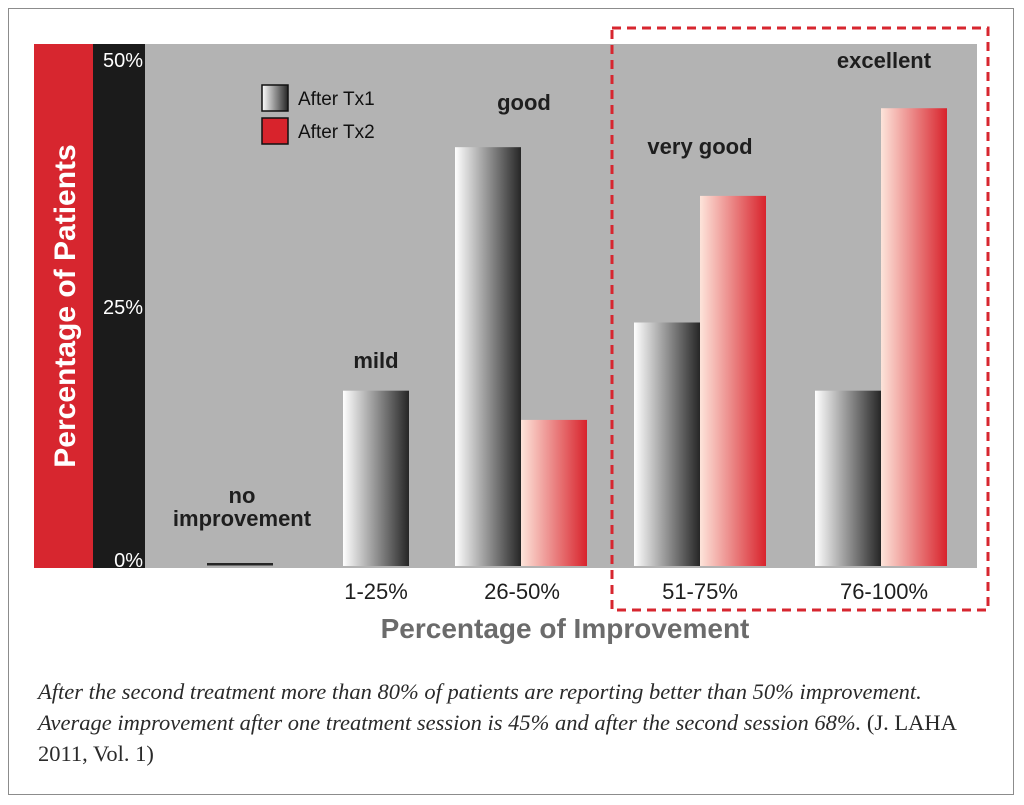 This screenshot has width=1024, height=805. Describe the element at coordinates (318, 114) in the screenshot. I see `legend: After Tx1 After Tx2` at that location.